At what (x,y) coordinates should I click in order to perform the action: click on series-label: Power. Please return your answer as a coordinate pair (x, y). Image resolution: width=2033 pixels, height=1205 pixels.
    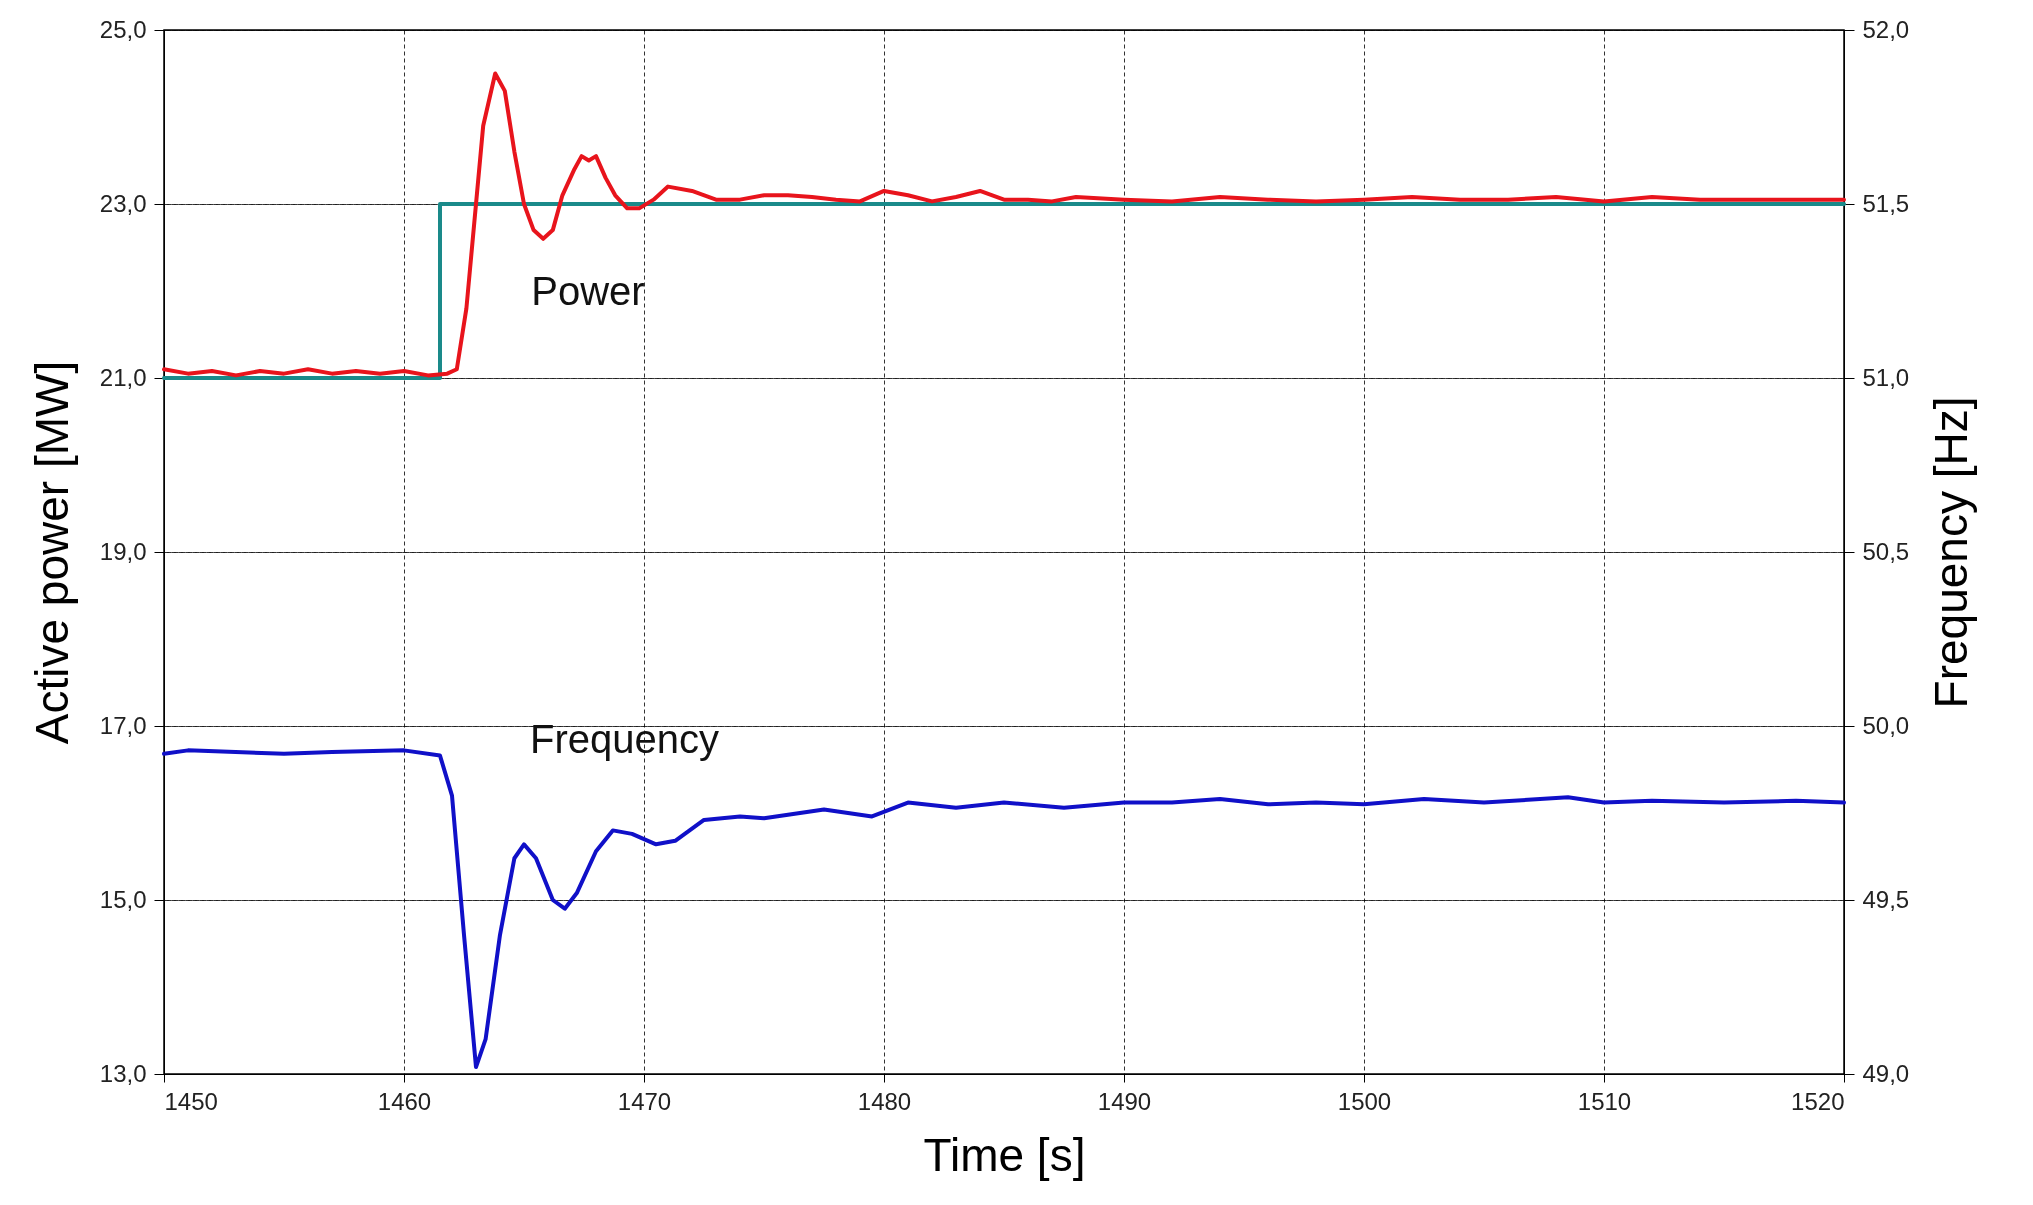
    Looking at the image, I should click on (588, 290).